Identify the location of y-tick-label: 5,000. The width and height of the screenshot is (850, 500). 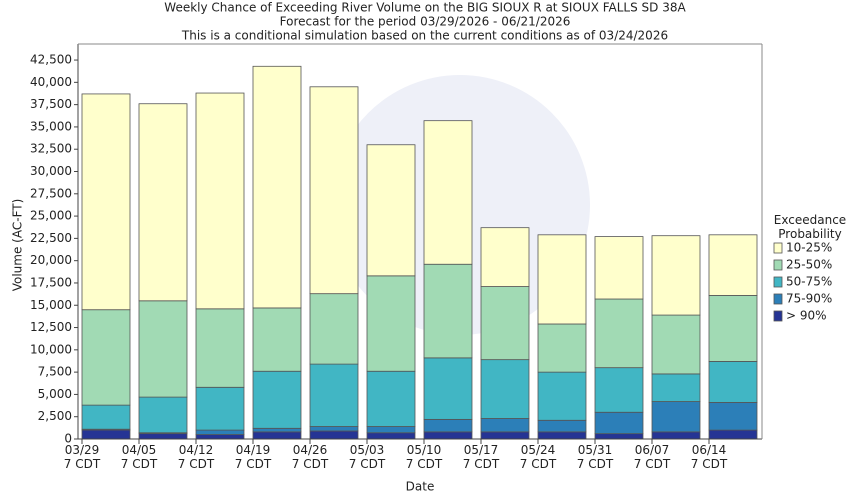
(55, 394).